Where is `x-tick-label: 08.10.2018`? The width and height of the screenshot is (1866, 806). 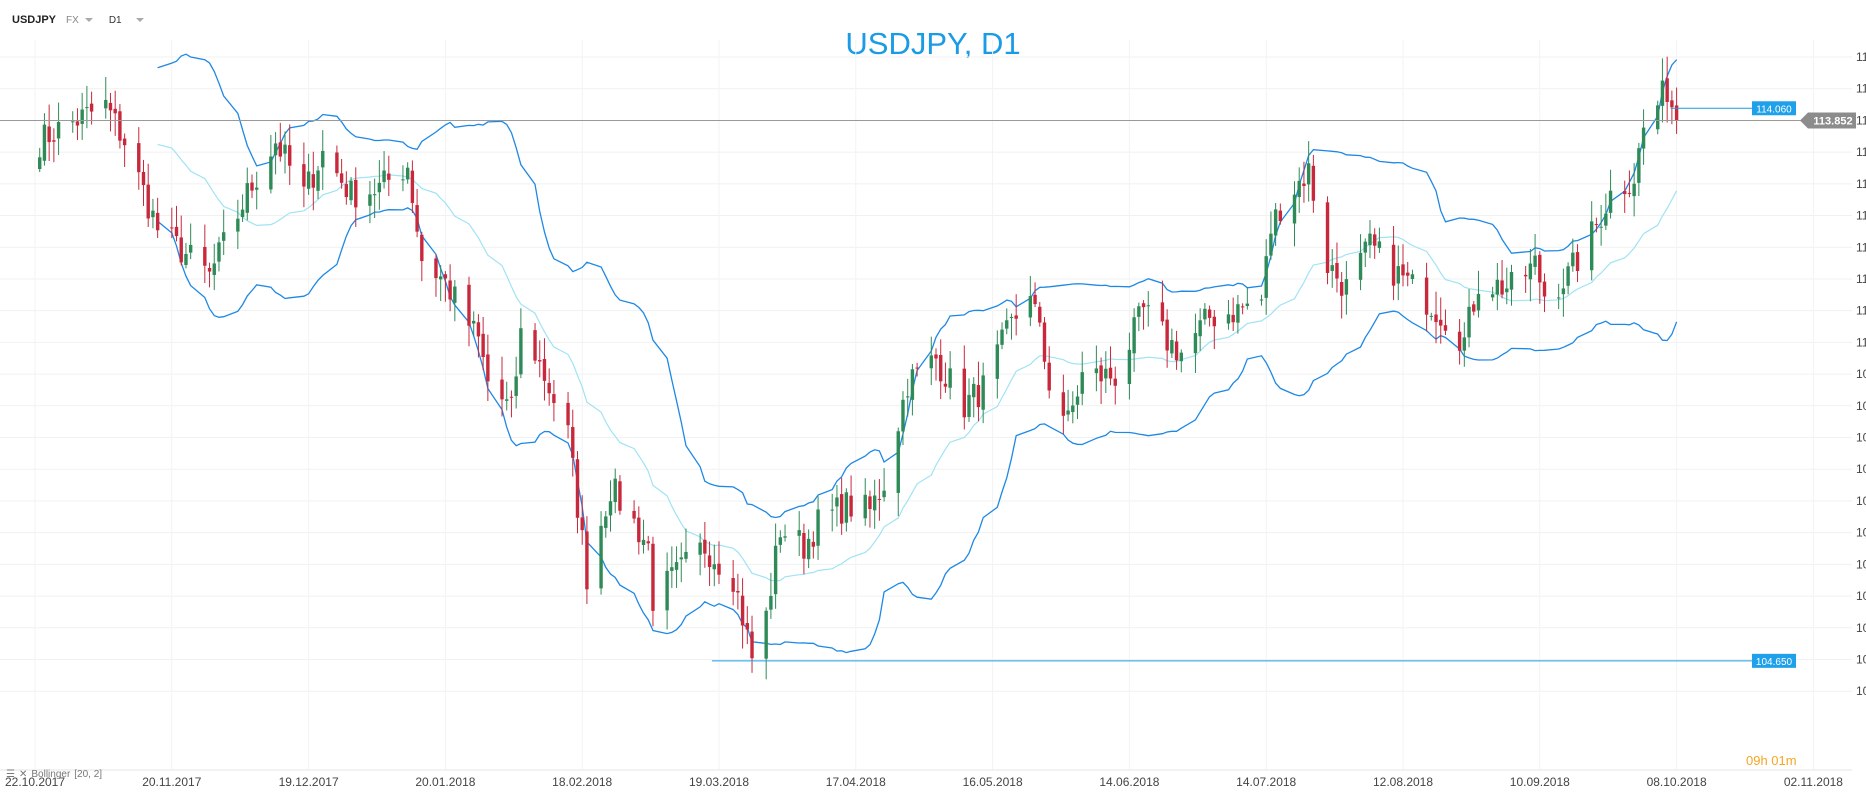 x-tick-label: 08.10.2018 is located at coordinates (1677, 782).